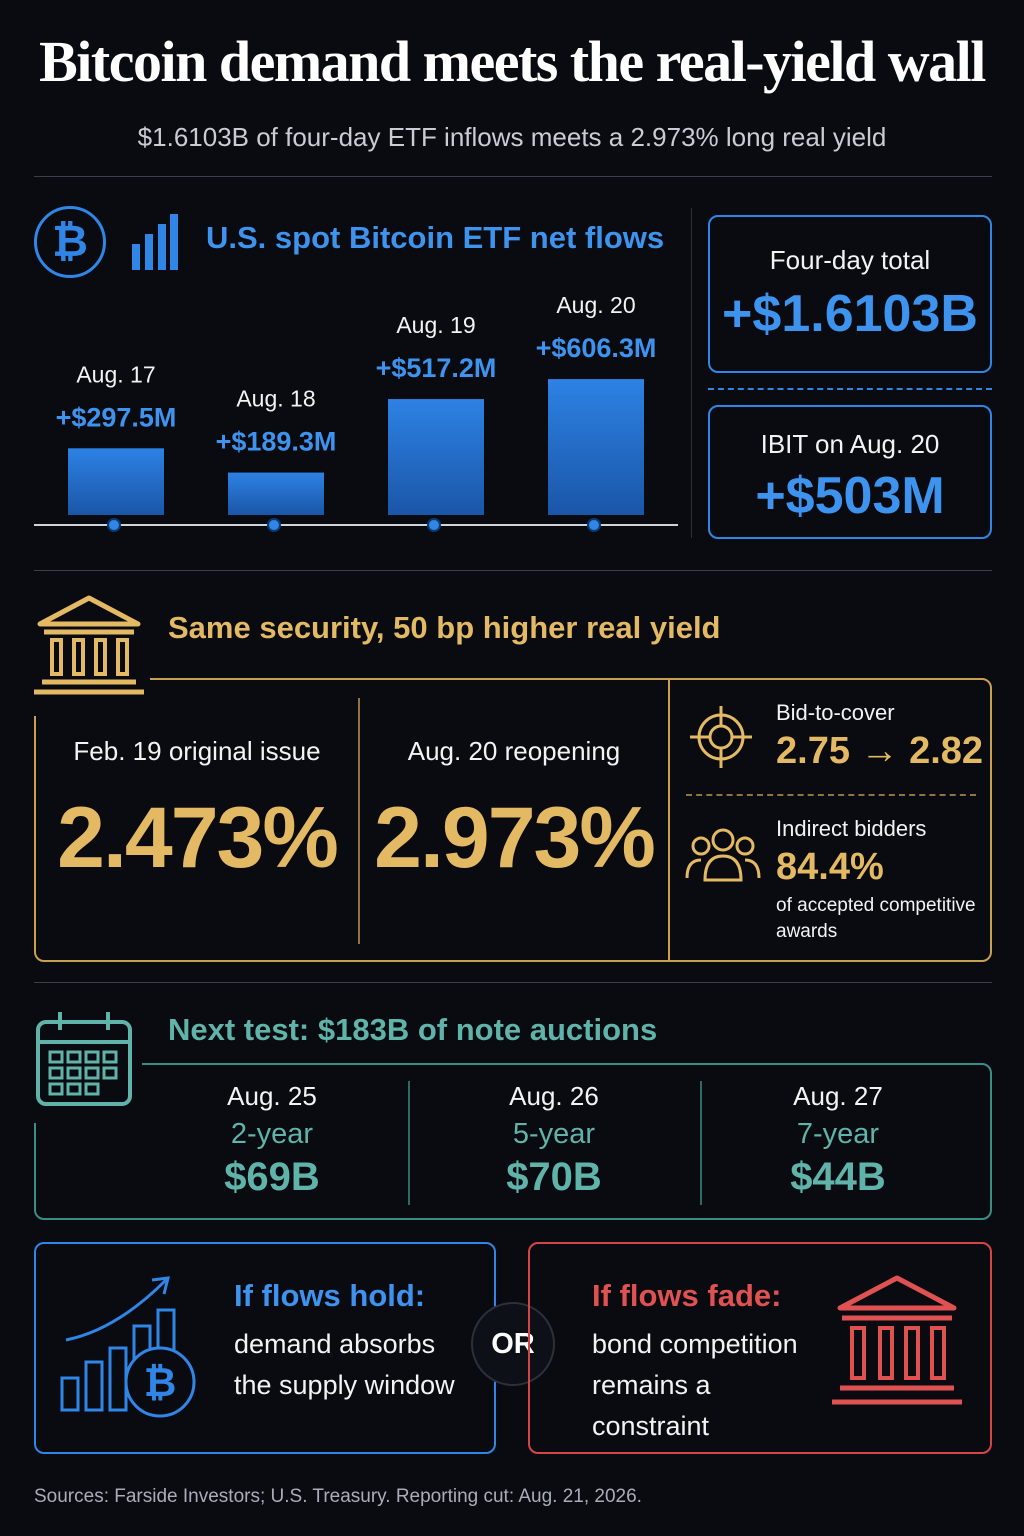 This screenshot has height=1536, width=1024. I want to click on bar-value-label: +$606.3M, so click(596, 348).